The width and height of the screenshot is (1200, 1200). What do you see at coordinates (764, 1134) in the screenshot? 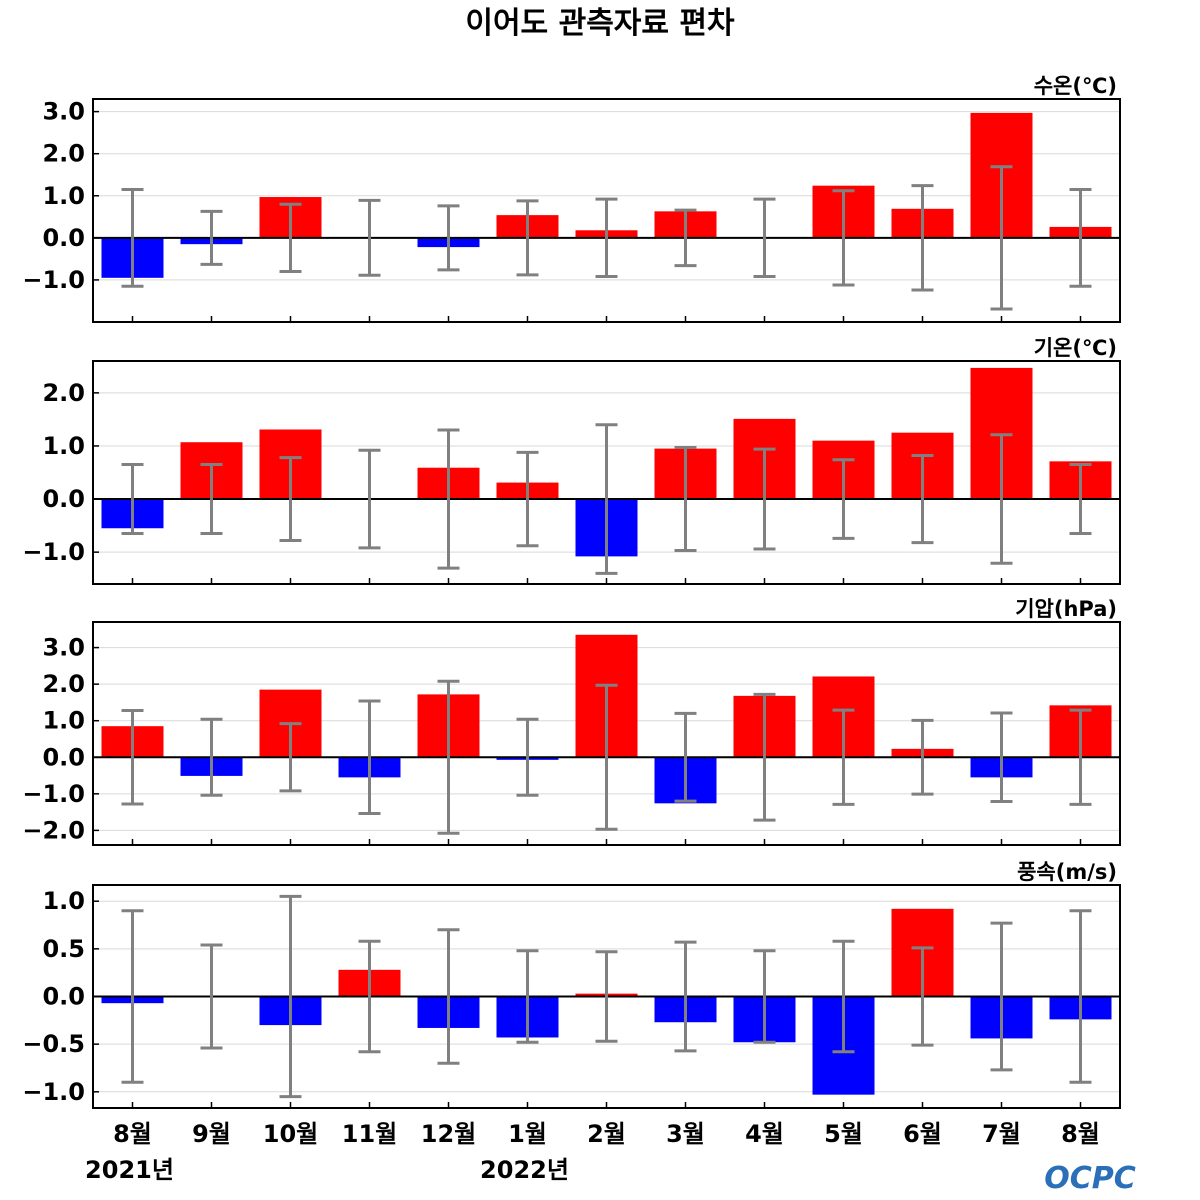
I see `x-tick-label: 4월` at bounding box center [764, 1134].